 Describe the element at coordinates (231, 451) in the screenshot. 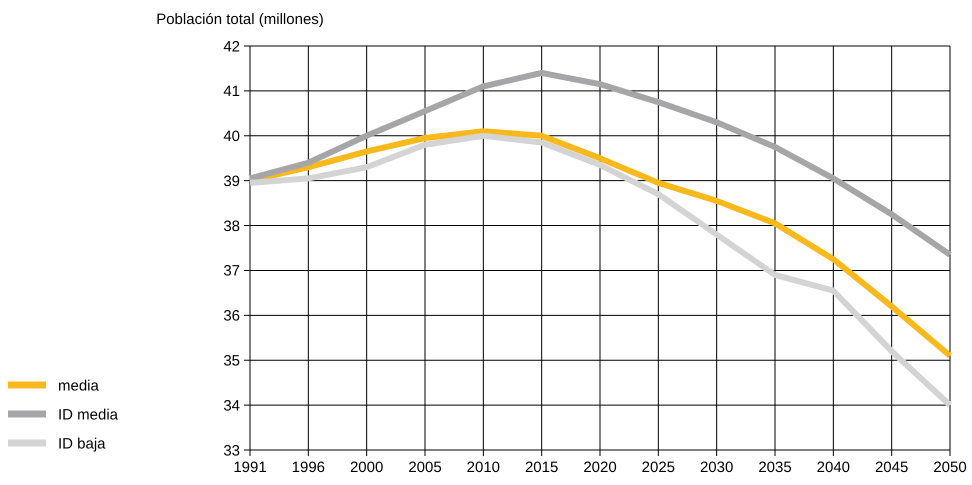

I see `y-tick-label: 33` at that location.